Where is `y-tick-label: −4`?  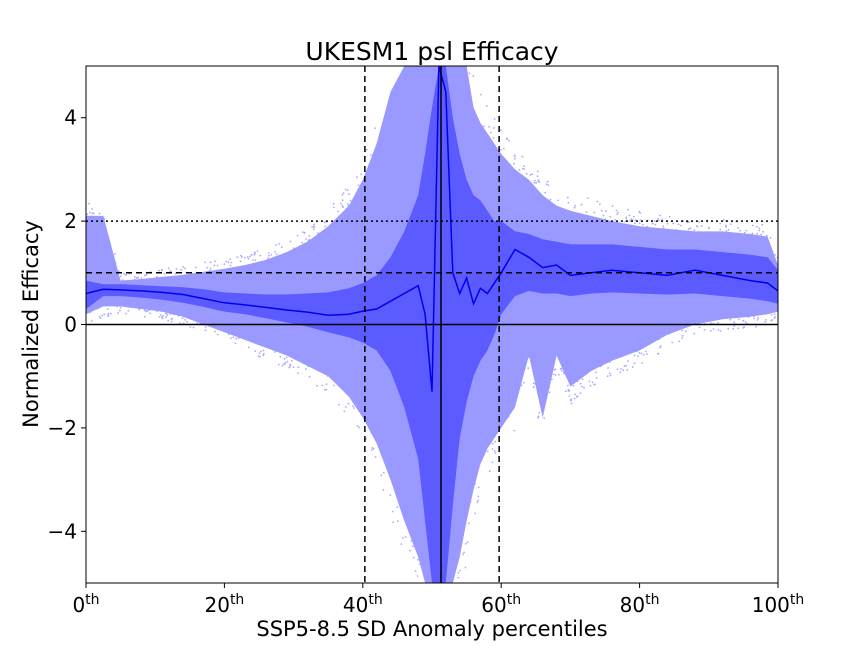
y-tick-label: −4 is located at coordinates (62, 531).